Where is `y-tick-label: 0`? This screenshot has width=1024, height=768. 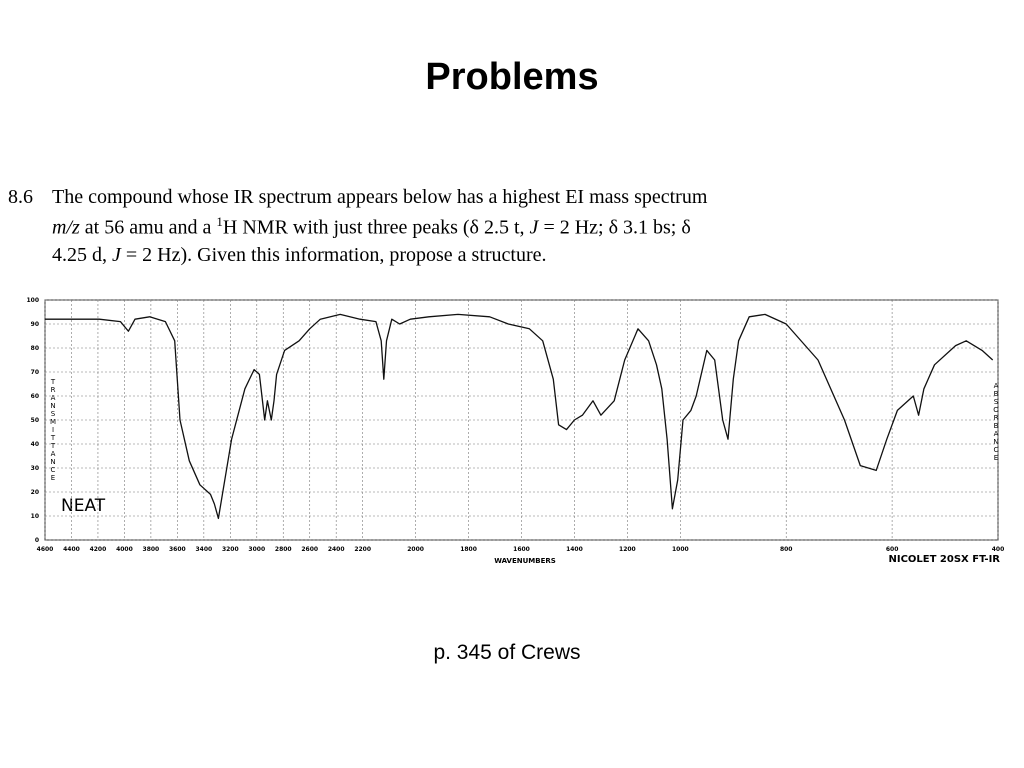 y-tick-label: 0 is located at coordinates (37, 540).